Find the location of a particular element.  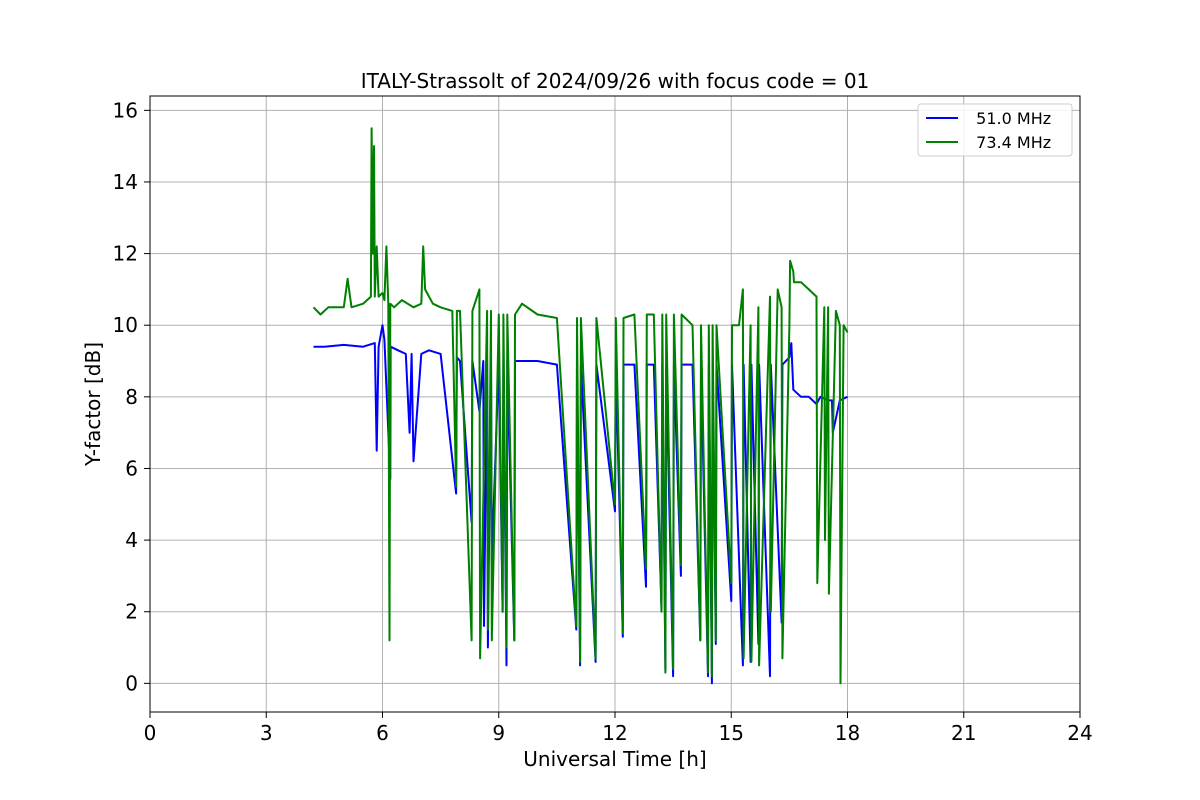

y-tick-label: 10 is located at coordinates (125, 325).